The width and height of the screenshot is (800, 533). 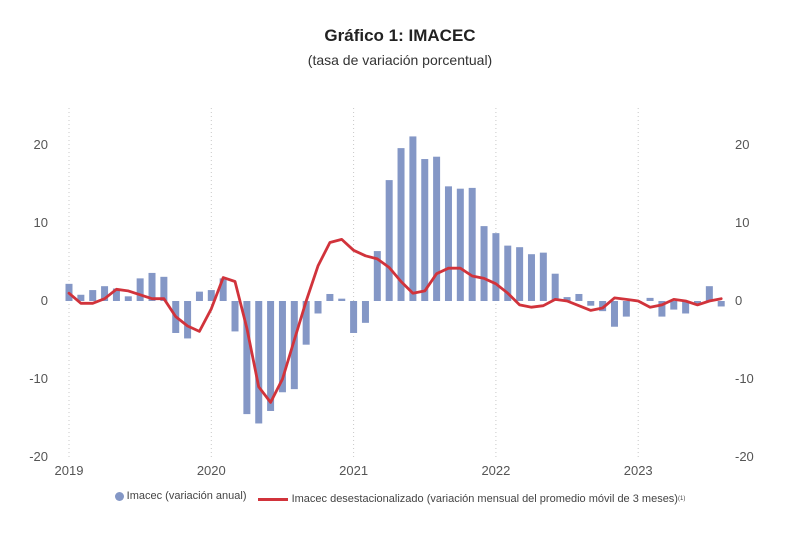 What do you see at coordinates (400, 60) in the screenshot?
I see `chart-subtitle: (tasa de variación porcentual)` at bounding box center [400, 60].